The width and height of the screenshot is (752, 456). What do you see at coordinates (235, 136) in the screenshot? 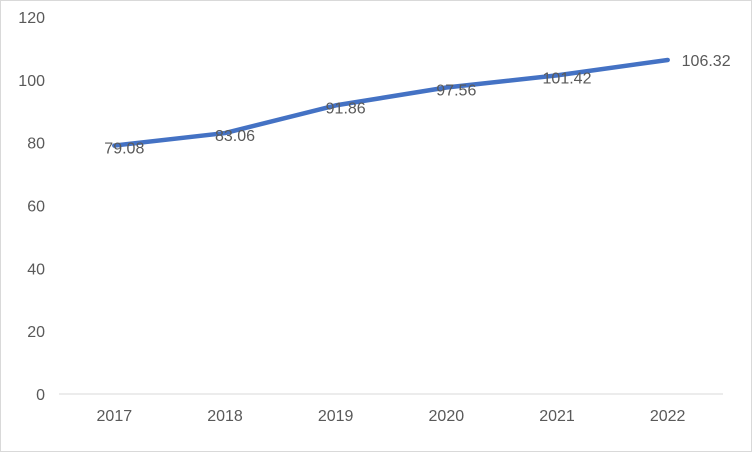
I see `data-label: 83.06` at bounding box center [235, 136].